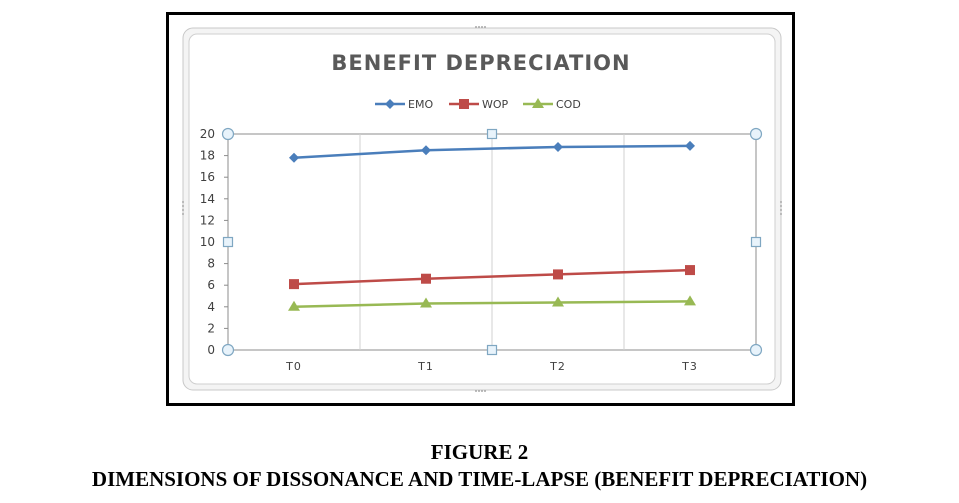  What do you see at coordinates (491, 366) in the screenshot?
I see `x-axis: T0 T1 T2 T3` at bounding box center [491, 366].